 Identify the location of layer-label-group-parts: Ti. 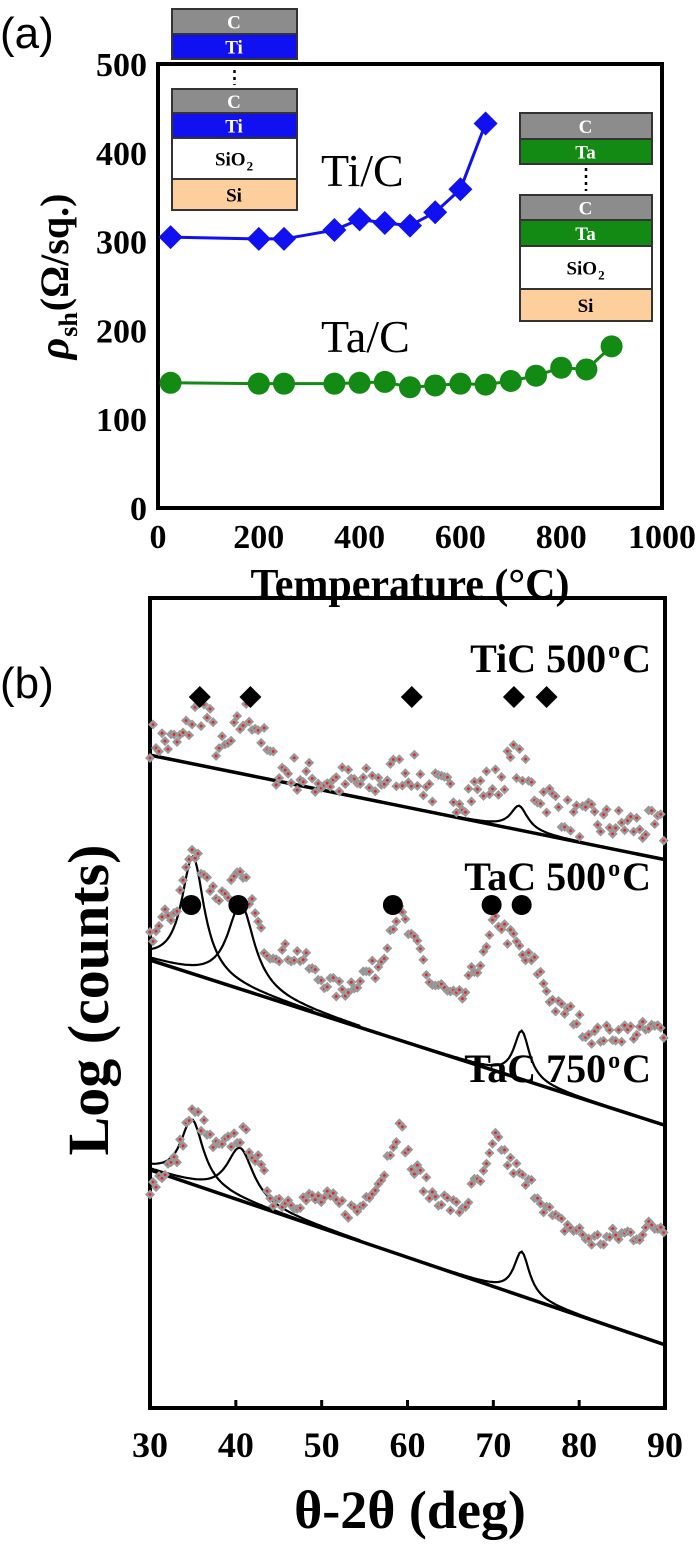
(234, 127).